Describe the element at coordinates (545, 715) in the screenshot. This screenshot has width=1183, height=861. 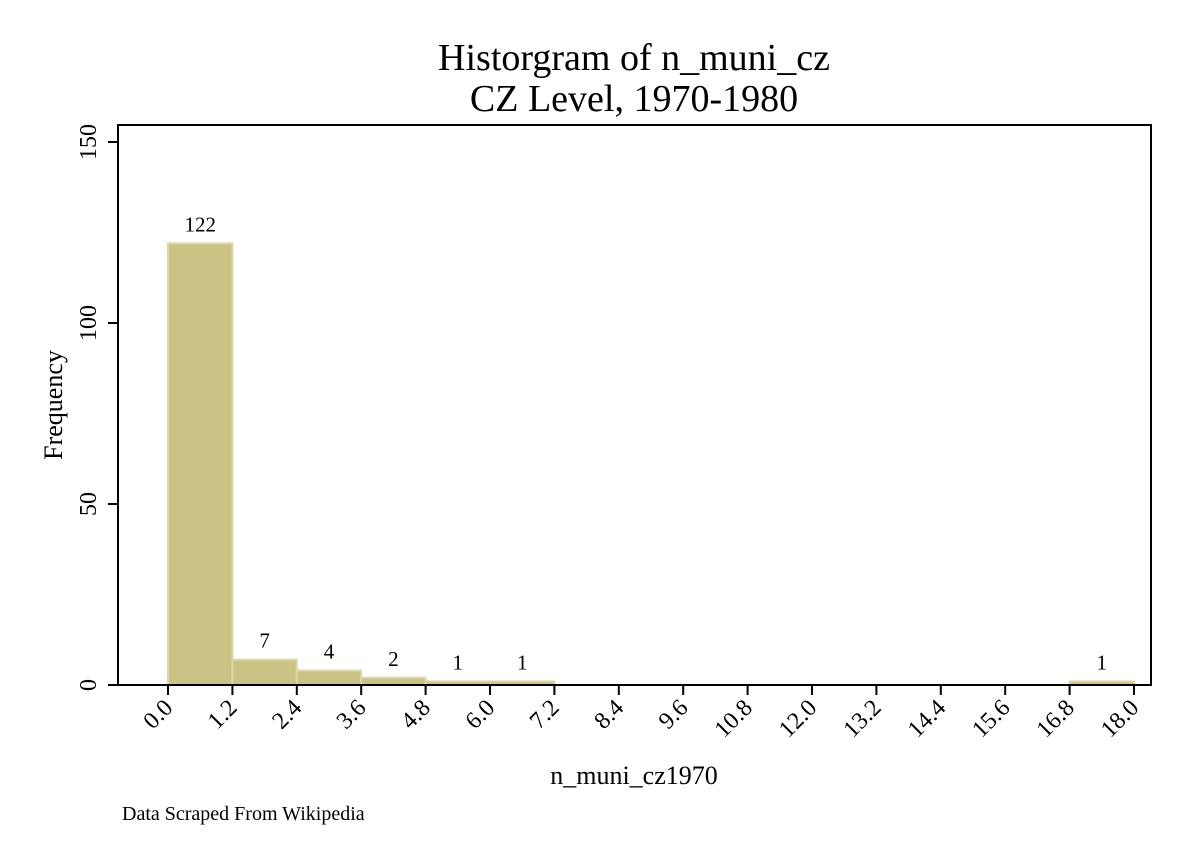
I see `x-tick-label: 7.2` at that location.